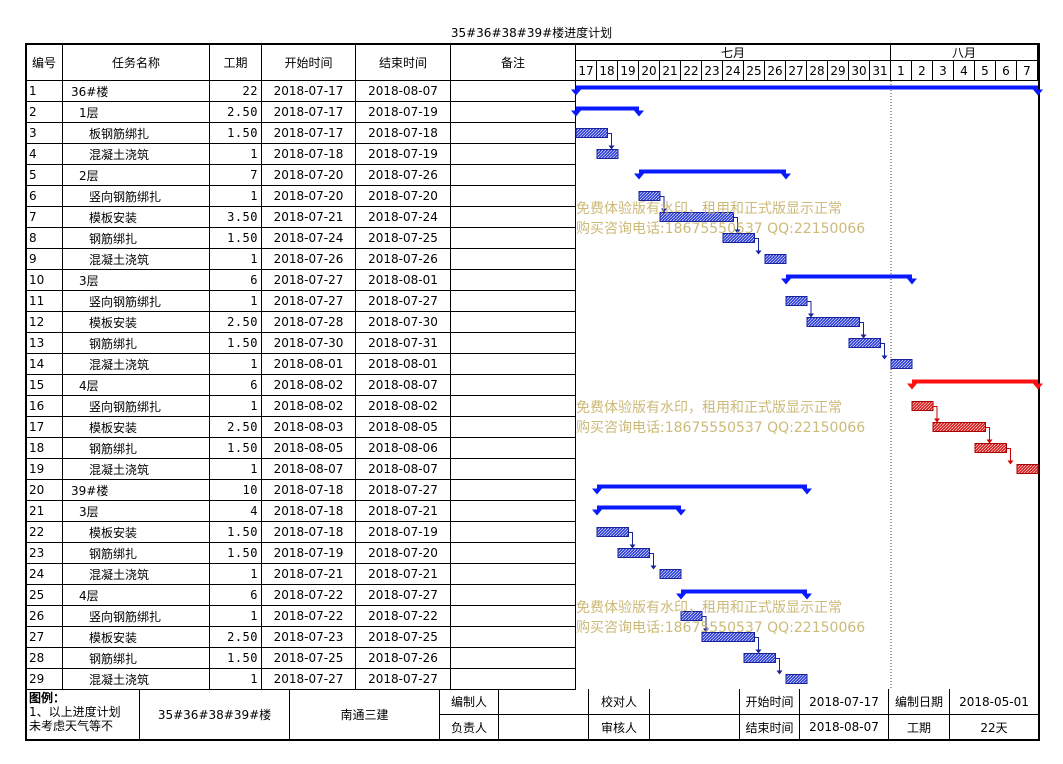 This screenshot has width=1063, height=764. I want to click on task-duration-cell: 7, so click(236, 175).